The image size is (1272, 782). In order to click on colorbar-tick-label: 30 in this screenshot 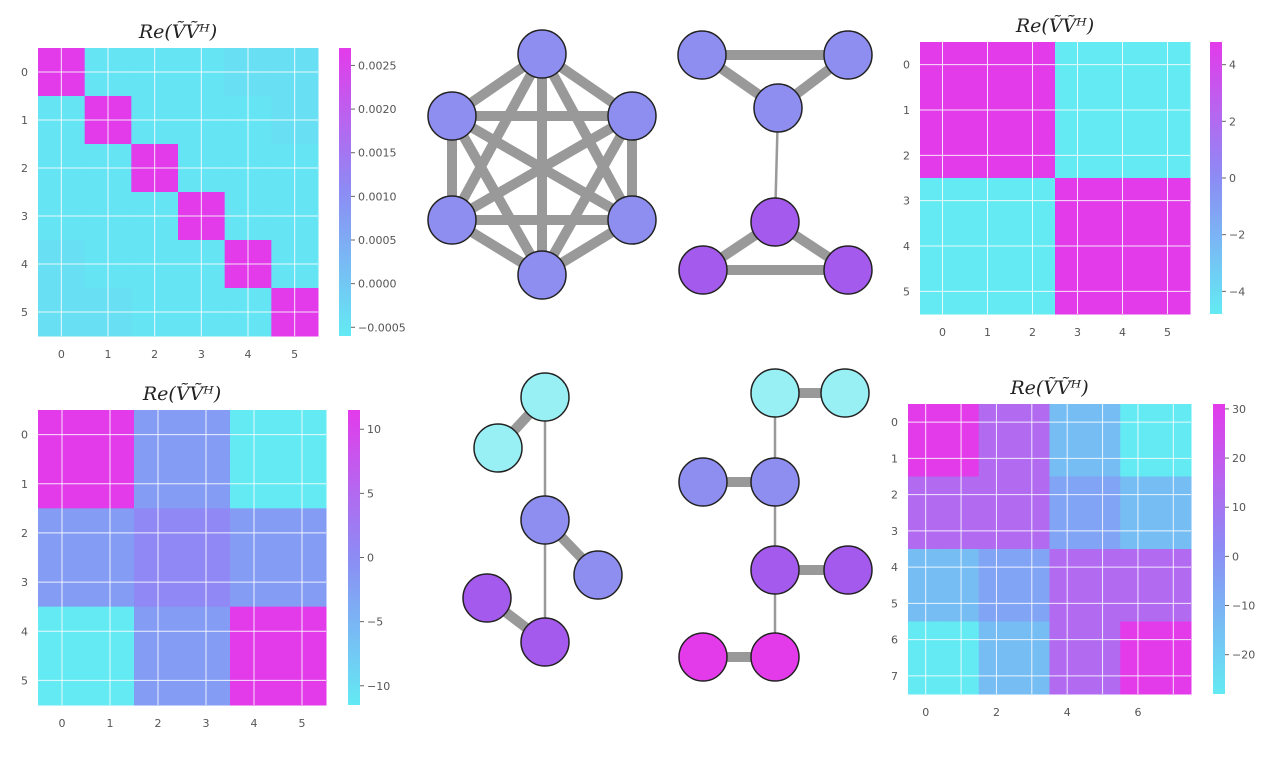, I will do `click(1239, 409)`.